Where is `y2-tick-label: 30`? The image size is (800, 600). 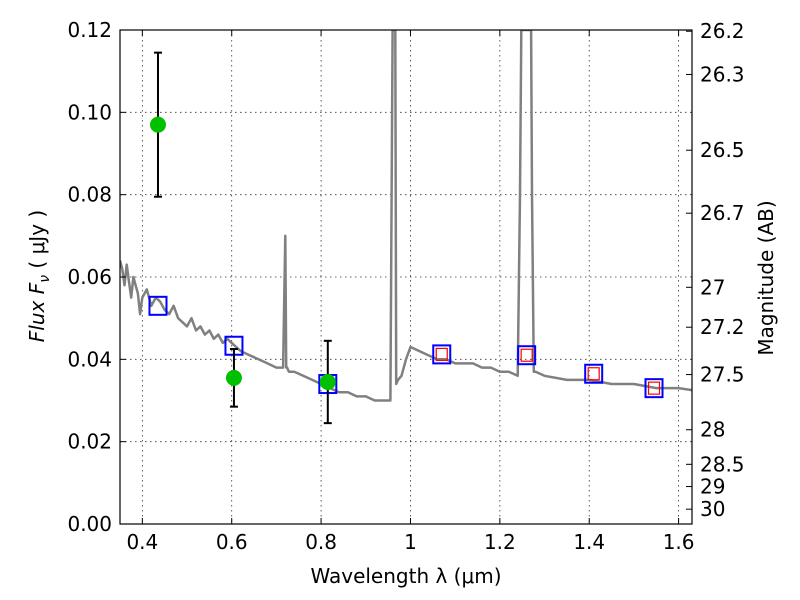
y2-tick-label: 30 is located at coordinates (712, 509).